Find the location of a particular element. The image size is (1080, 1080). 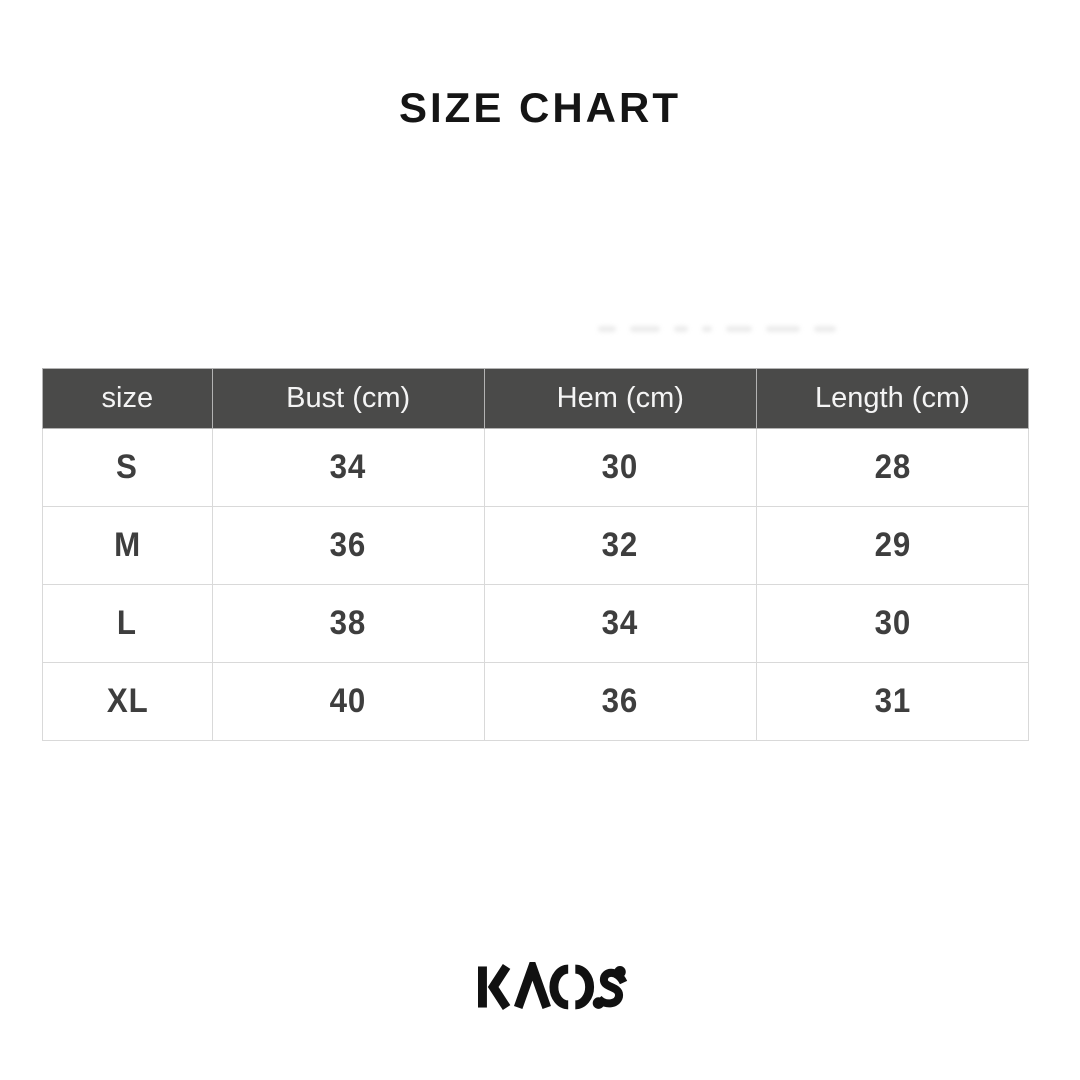

kaos-logo-icon is located at coordinates (553, 982).